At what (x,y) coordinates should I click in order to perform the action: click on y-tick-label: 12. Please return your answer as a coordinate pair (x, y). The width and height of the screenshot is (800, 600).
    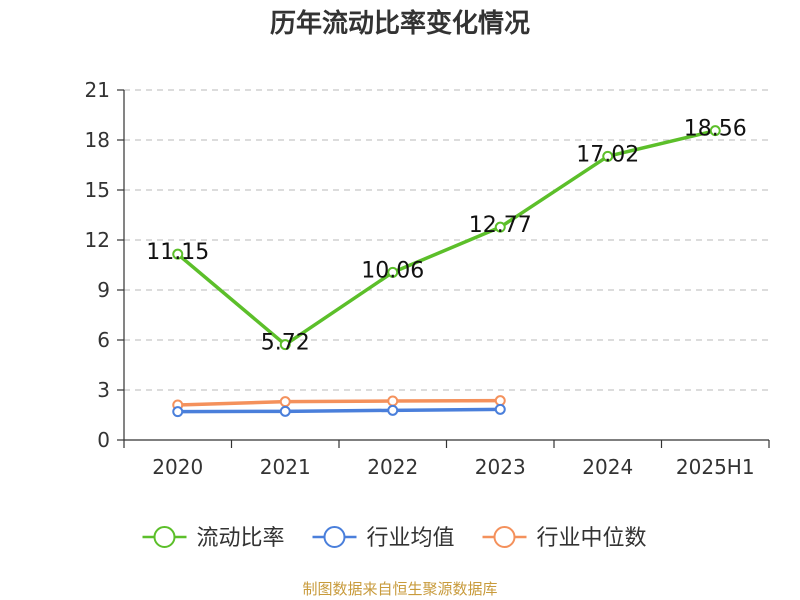
    Looking at the image, I should click on (97, 240).